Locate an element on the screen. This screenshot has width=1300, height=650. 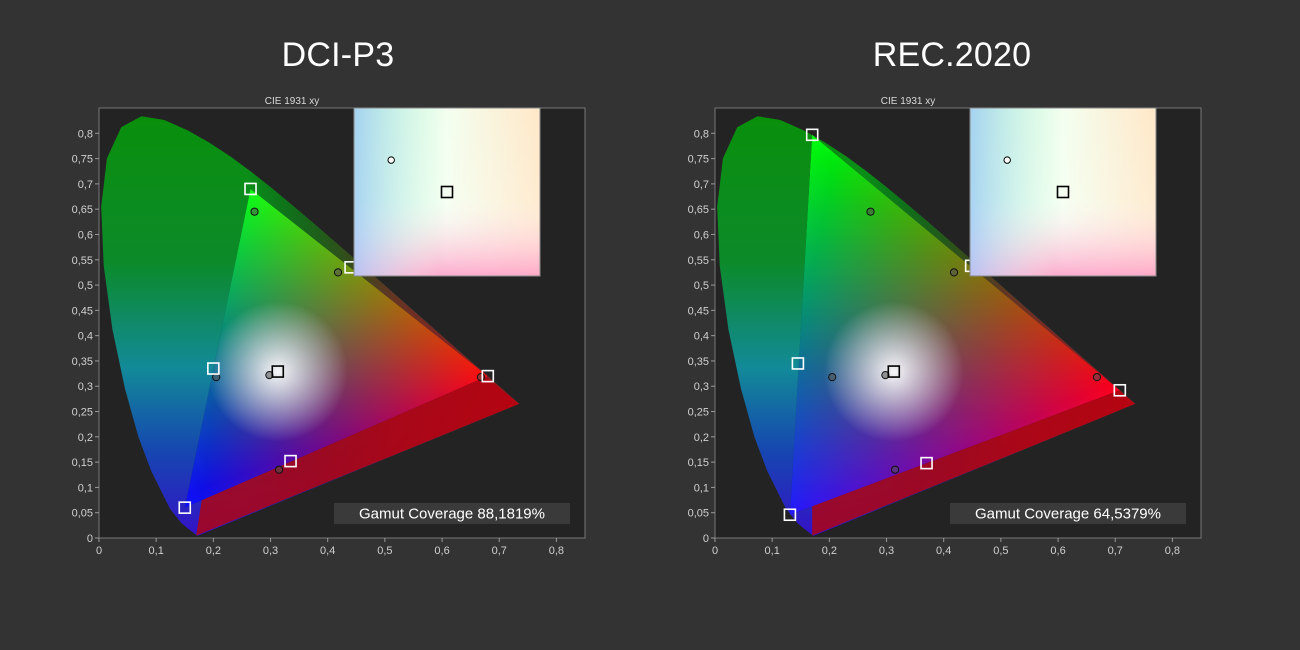
panel-title-dci-p3: DCI-P3 is located at coordinates (338, 55).